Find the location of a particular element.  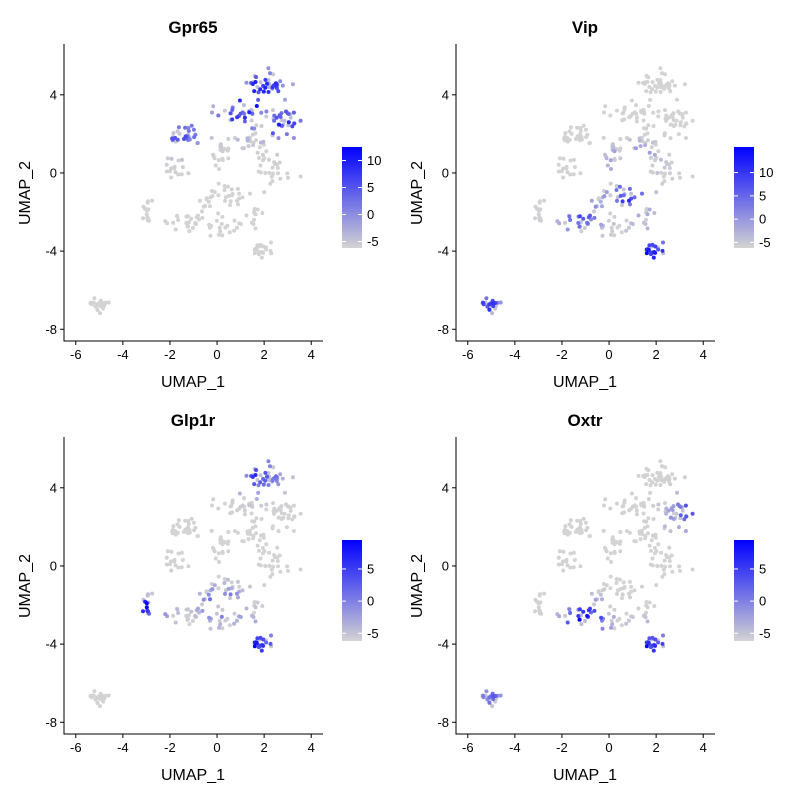

y-axis-label: UMAP_2 is located at coordinates (25, 193).